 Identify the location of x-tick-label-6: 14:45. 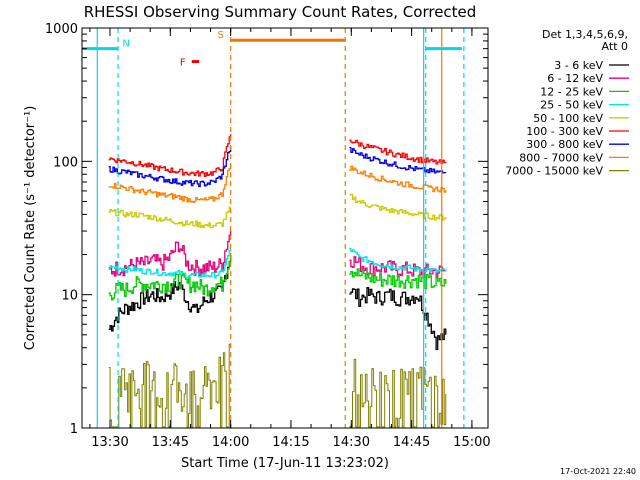
(411, 442).